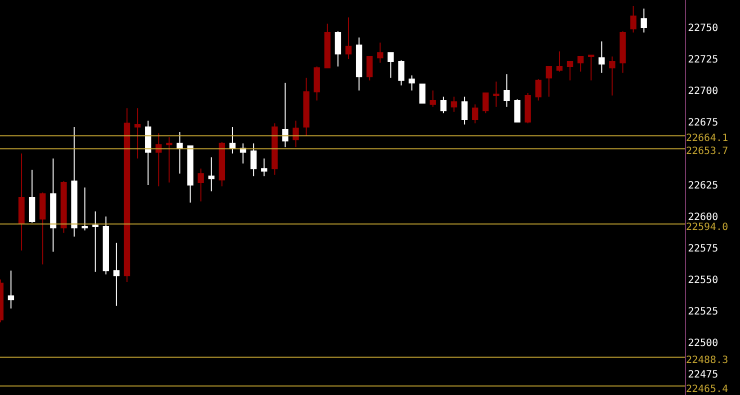  Describe the element at coordinates (703, 280) in the screenshot. I see `y-tick-label: 22550` at that location.